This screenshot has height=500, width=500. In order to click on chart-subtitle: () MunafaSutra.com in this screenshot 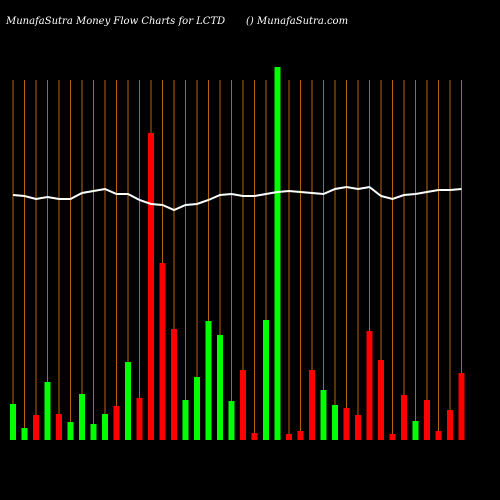, I will do `click(297, 21)`.